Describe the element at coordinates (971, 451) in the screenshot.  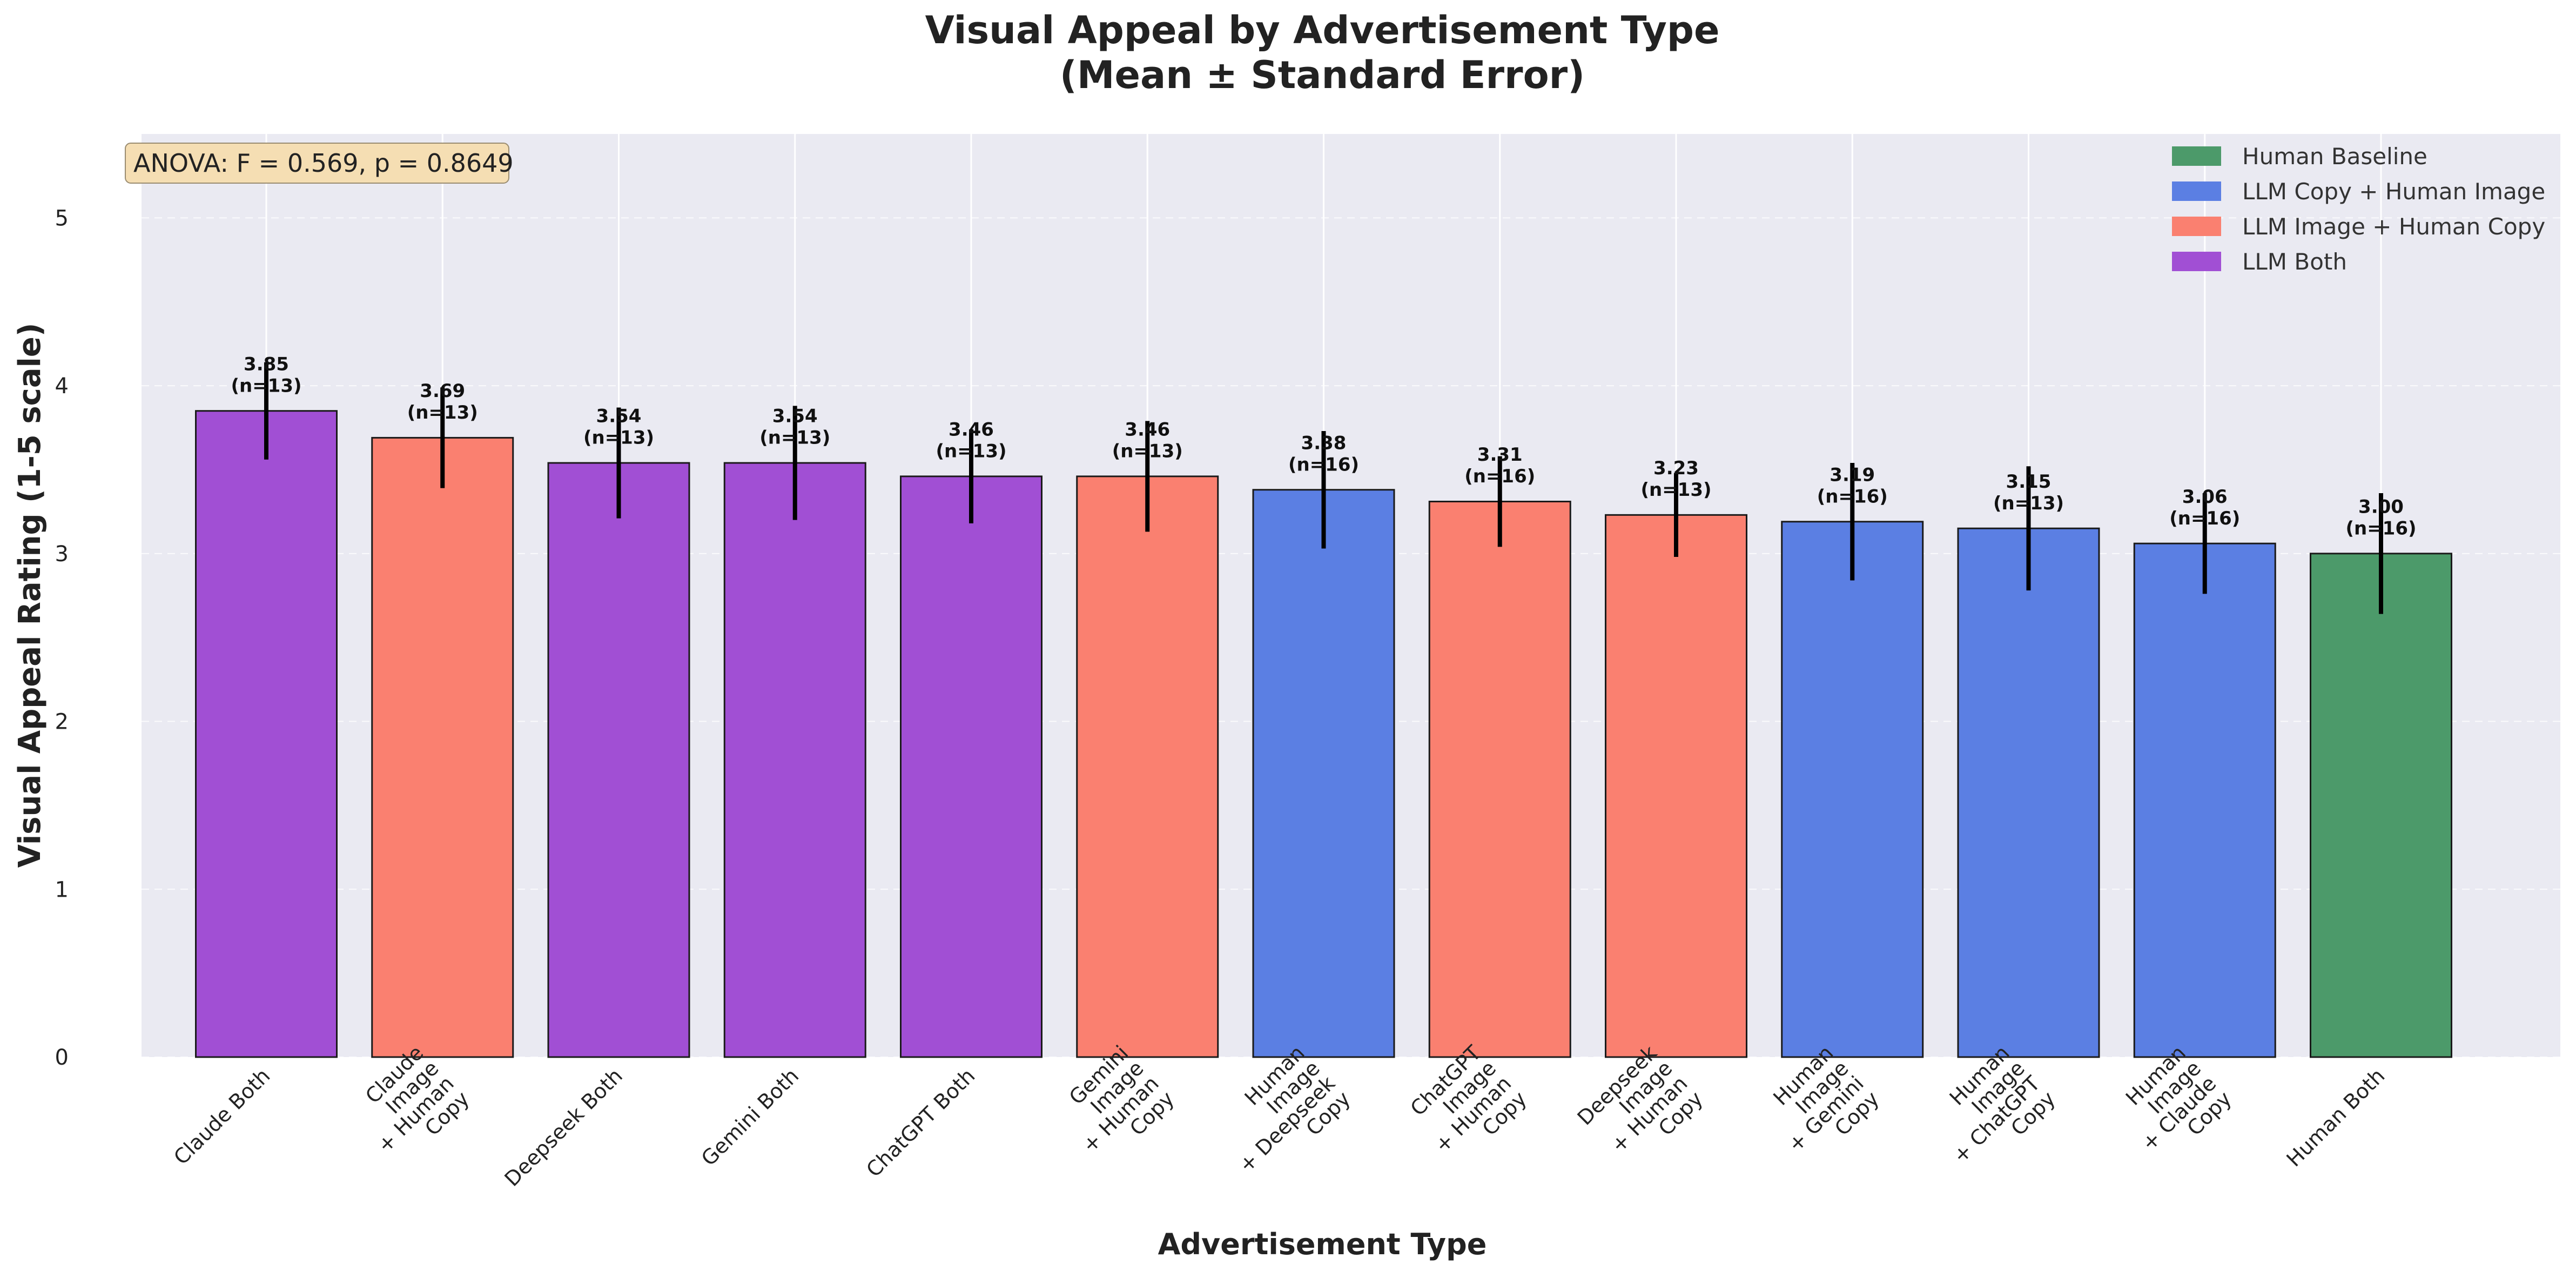
I see `bar-n-label-4: (n=13)` at that location.